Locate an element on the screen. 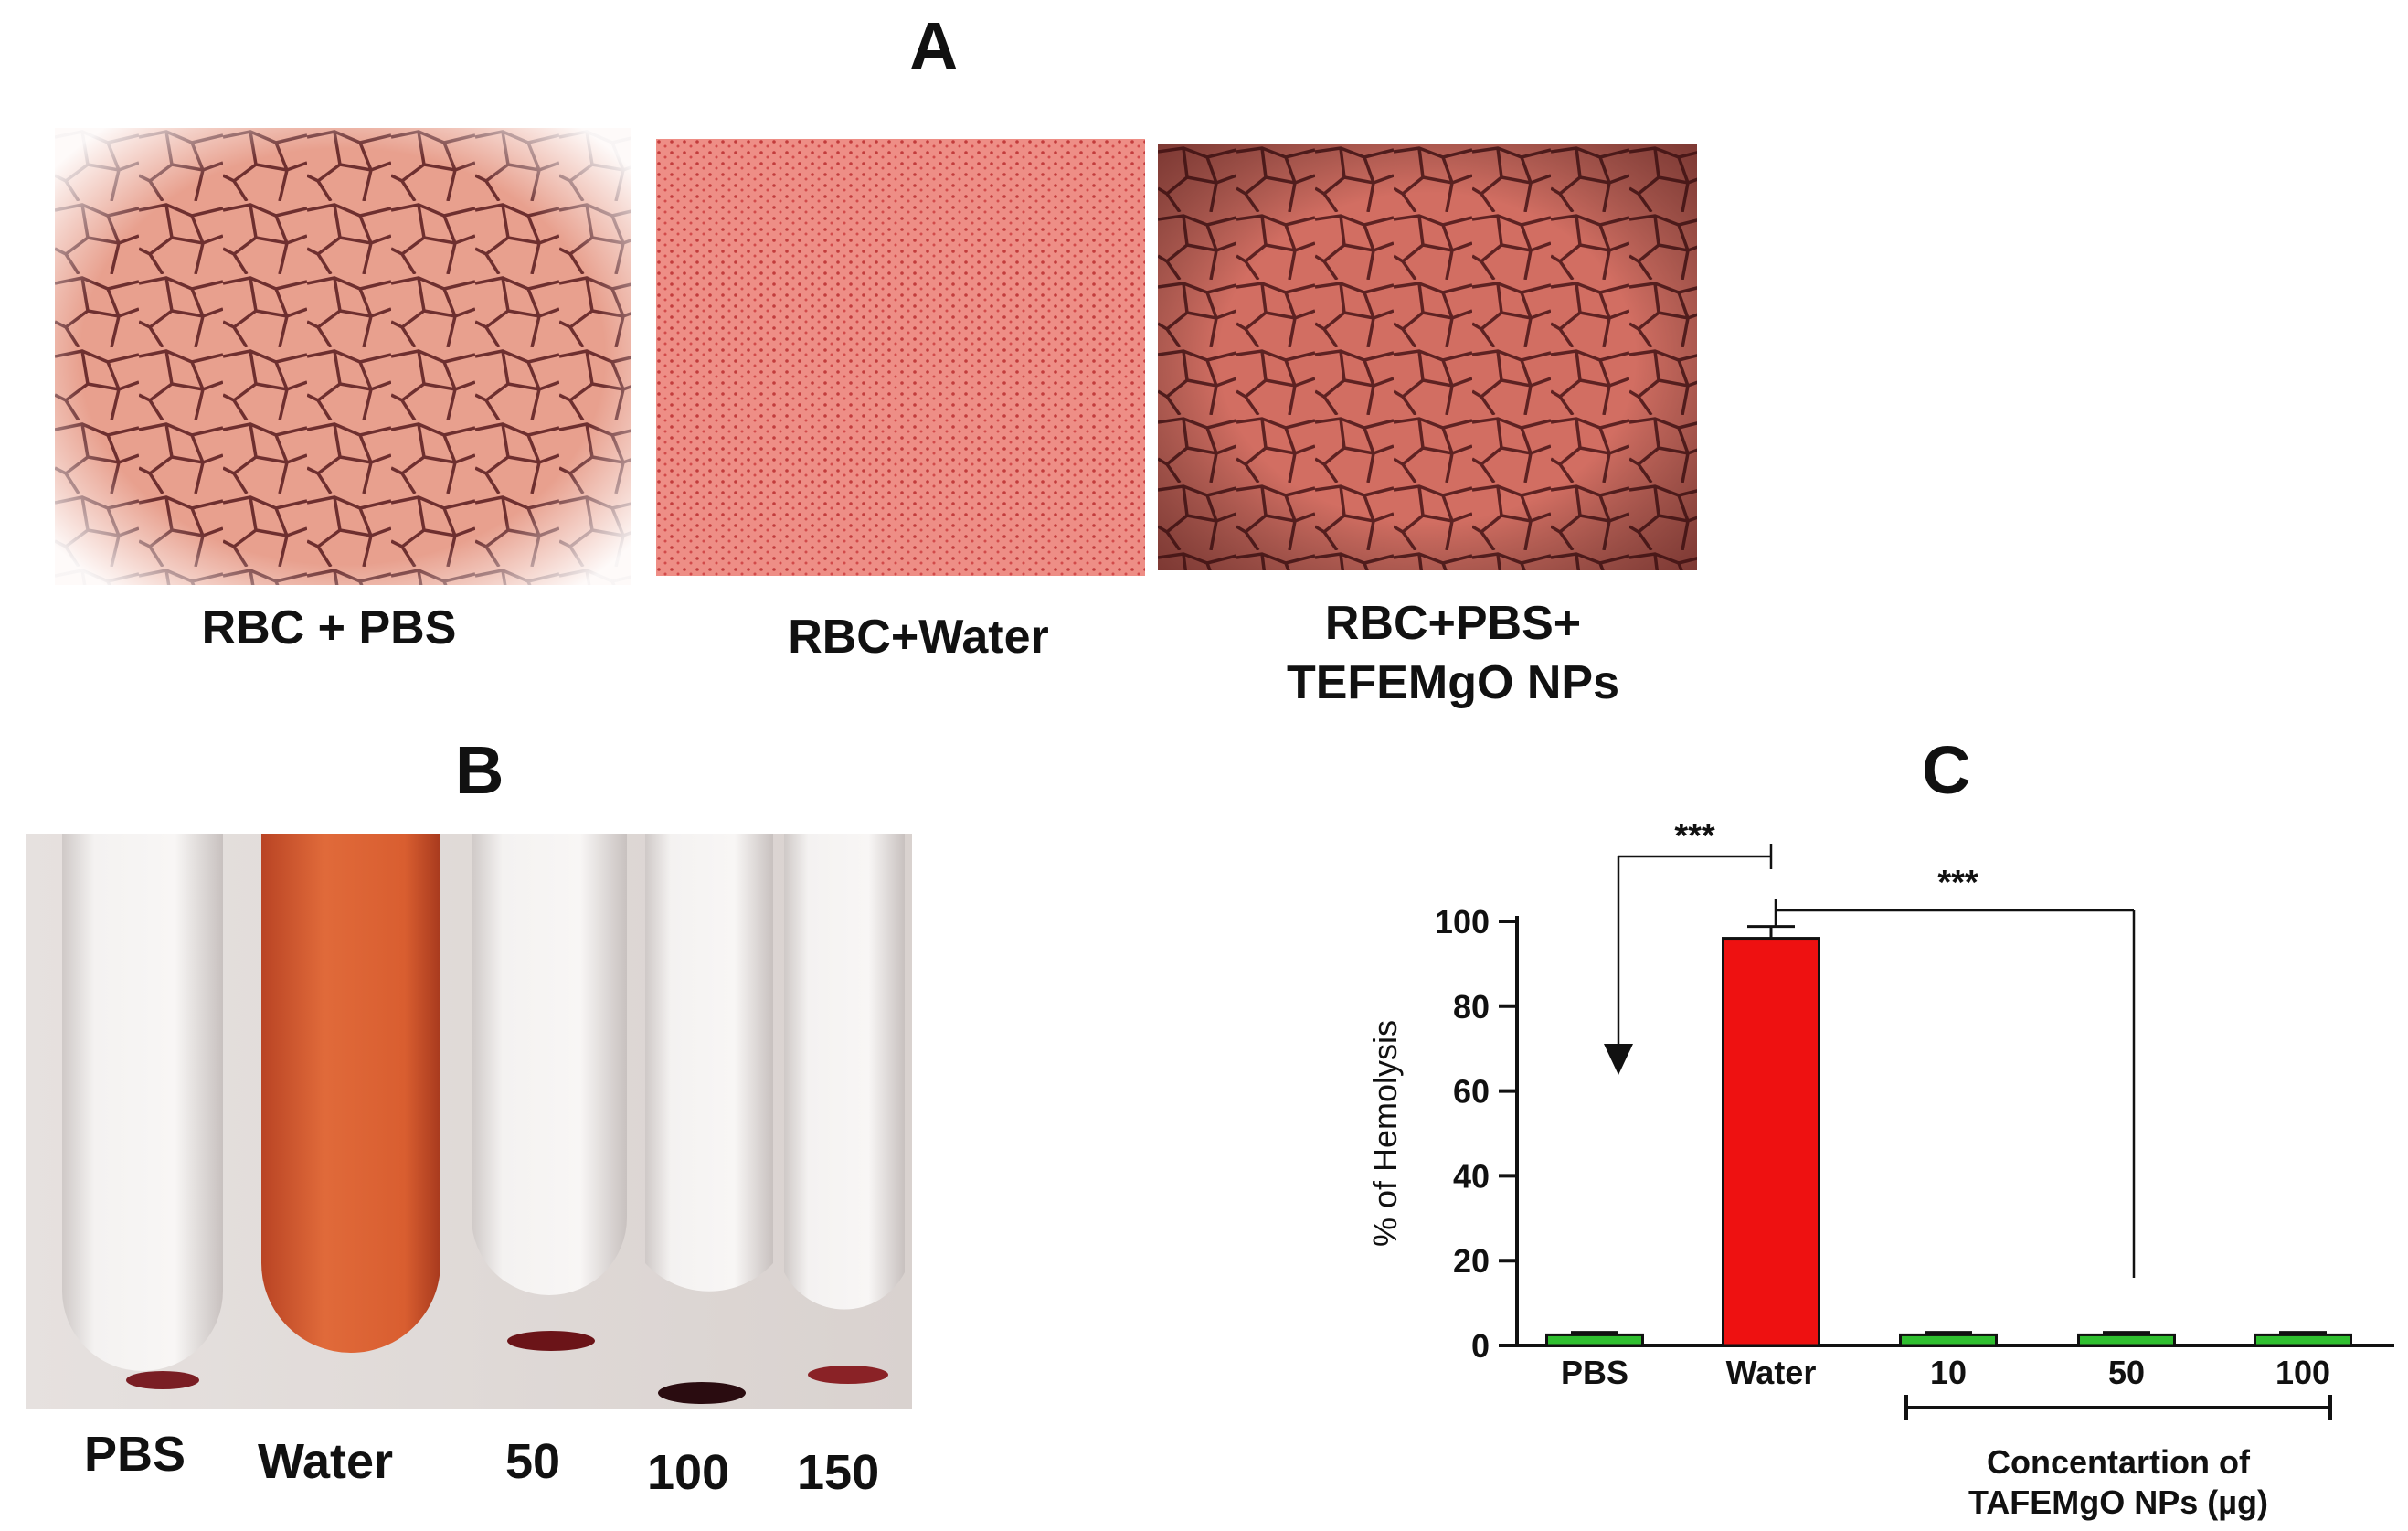 The width and height of the screenshot is (2408, 1531). tube-label-pbs: PBS is located at coordinates (135, 1454).